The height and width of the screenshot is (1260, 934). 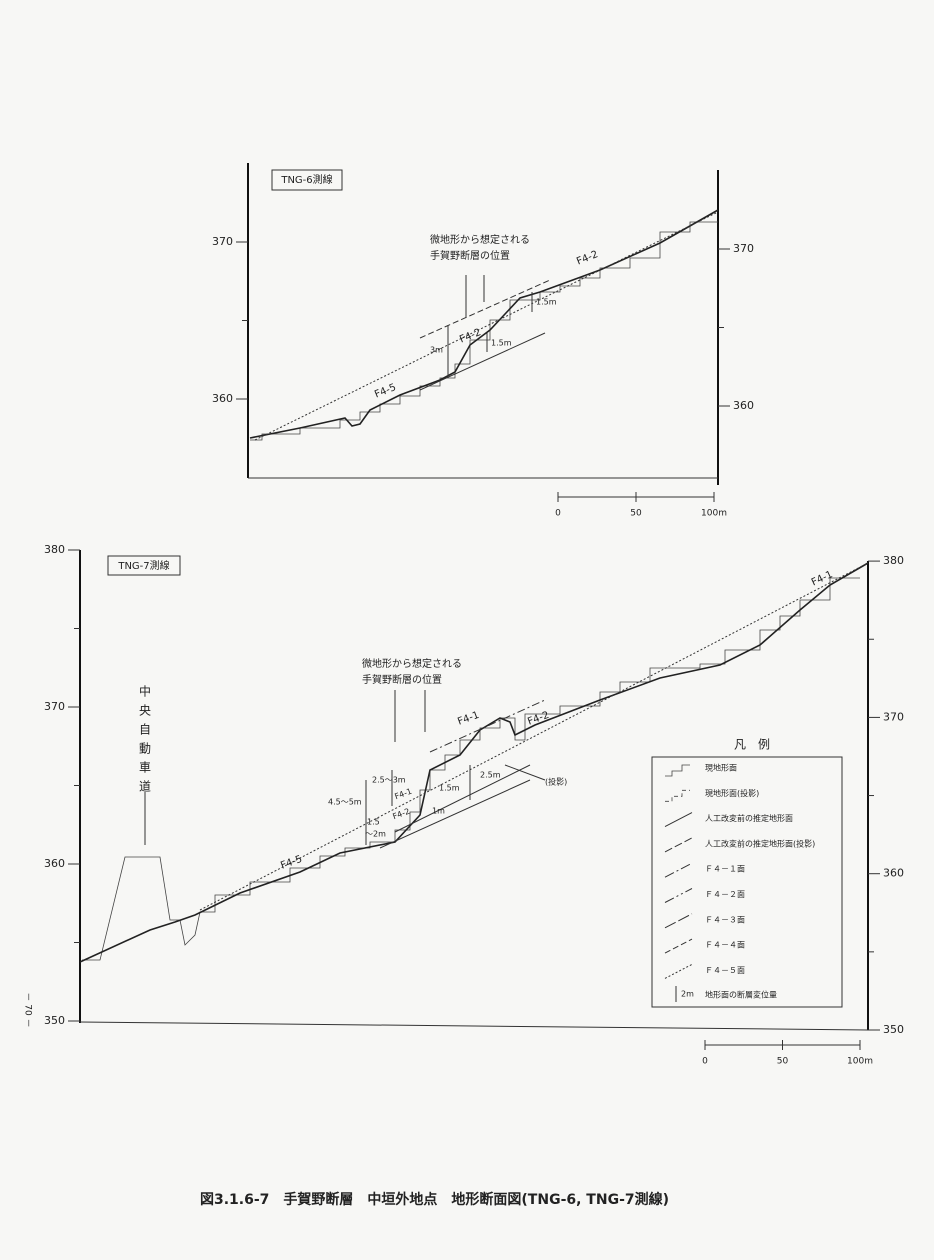 I want to click on legend-item: 人工改変前の推定地形面, so click(x=749, y=818).